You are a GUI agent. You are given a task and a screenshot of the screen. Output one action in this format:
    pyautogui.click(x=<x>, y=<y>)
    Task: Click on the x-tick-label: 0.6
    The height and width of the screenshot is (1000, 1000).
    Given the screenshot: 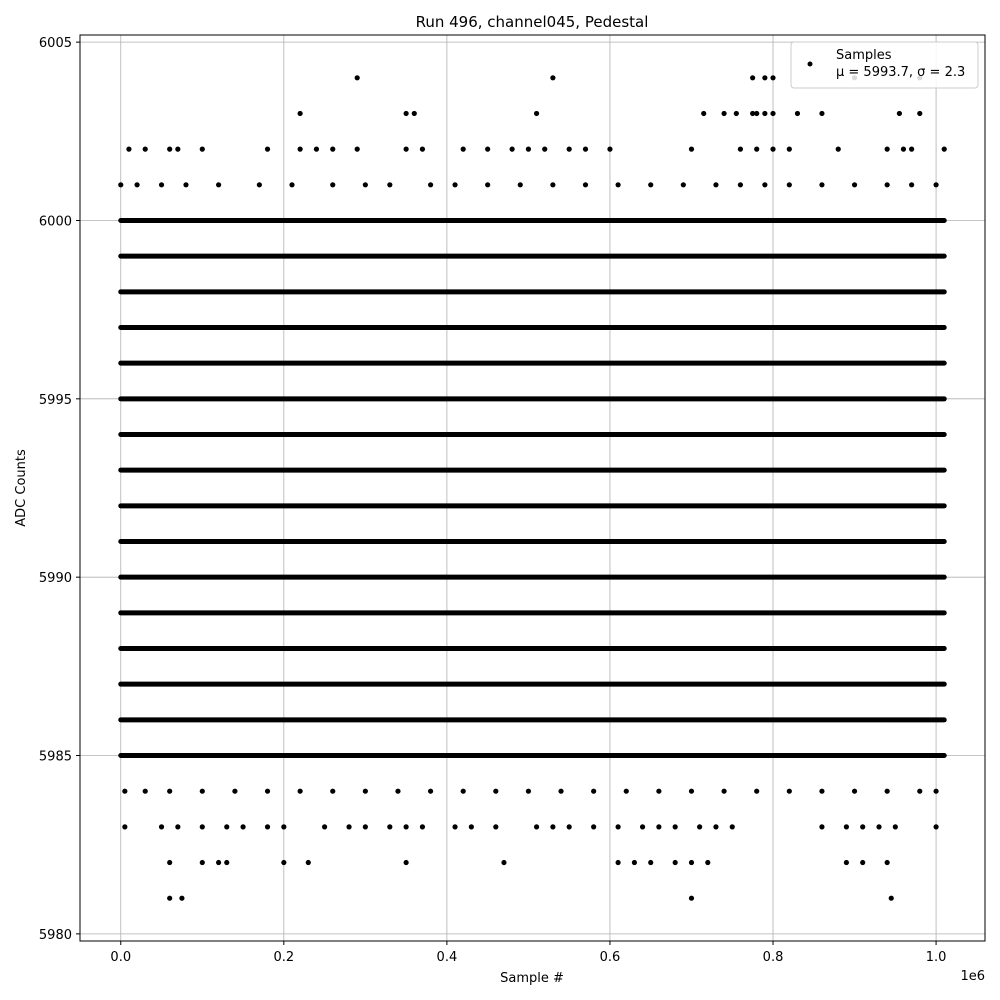 What is the action you would take?
    pyautogui.click(x=610, y=957)
    